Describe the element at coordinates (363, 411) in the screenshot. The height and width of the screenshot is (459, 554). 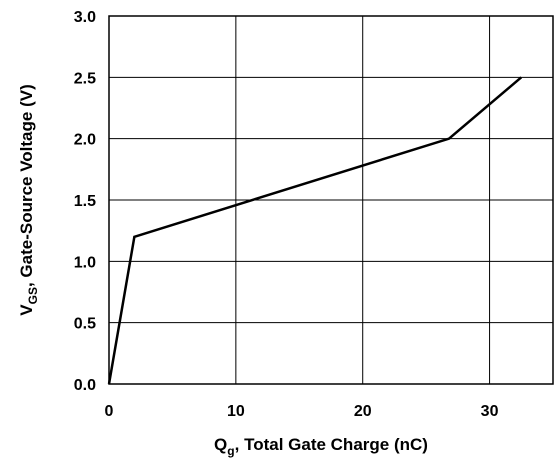
I see `x-tick-label: 20` at that location.